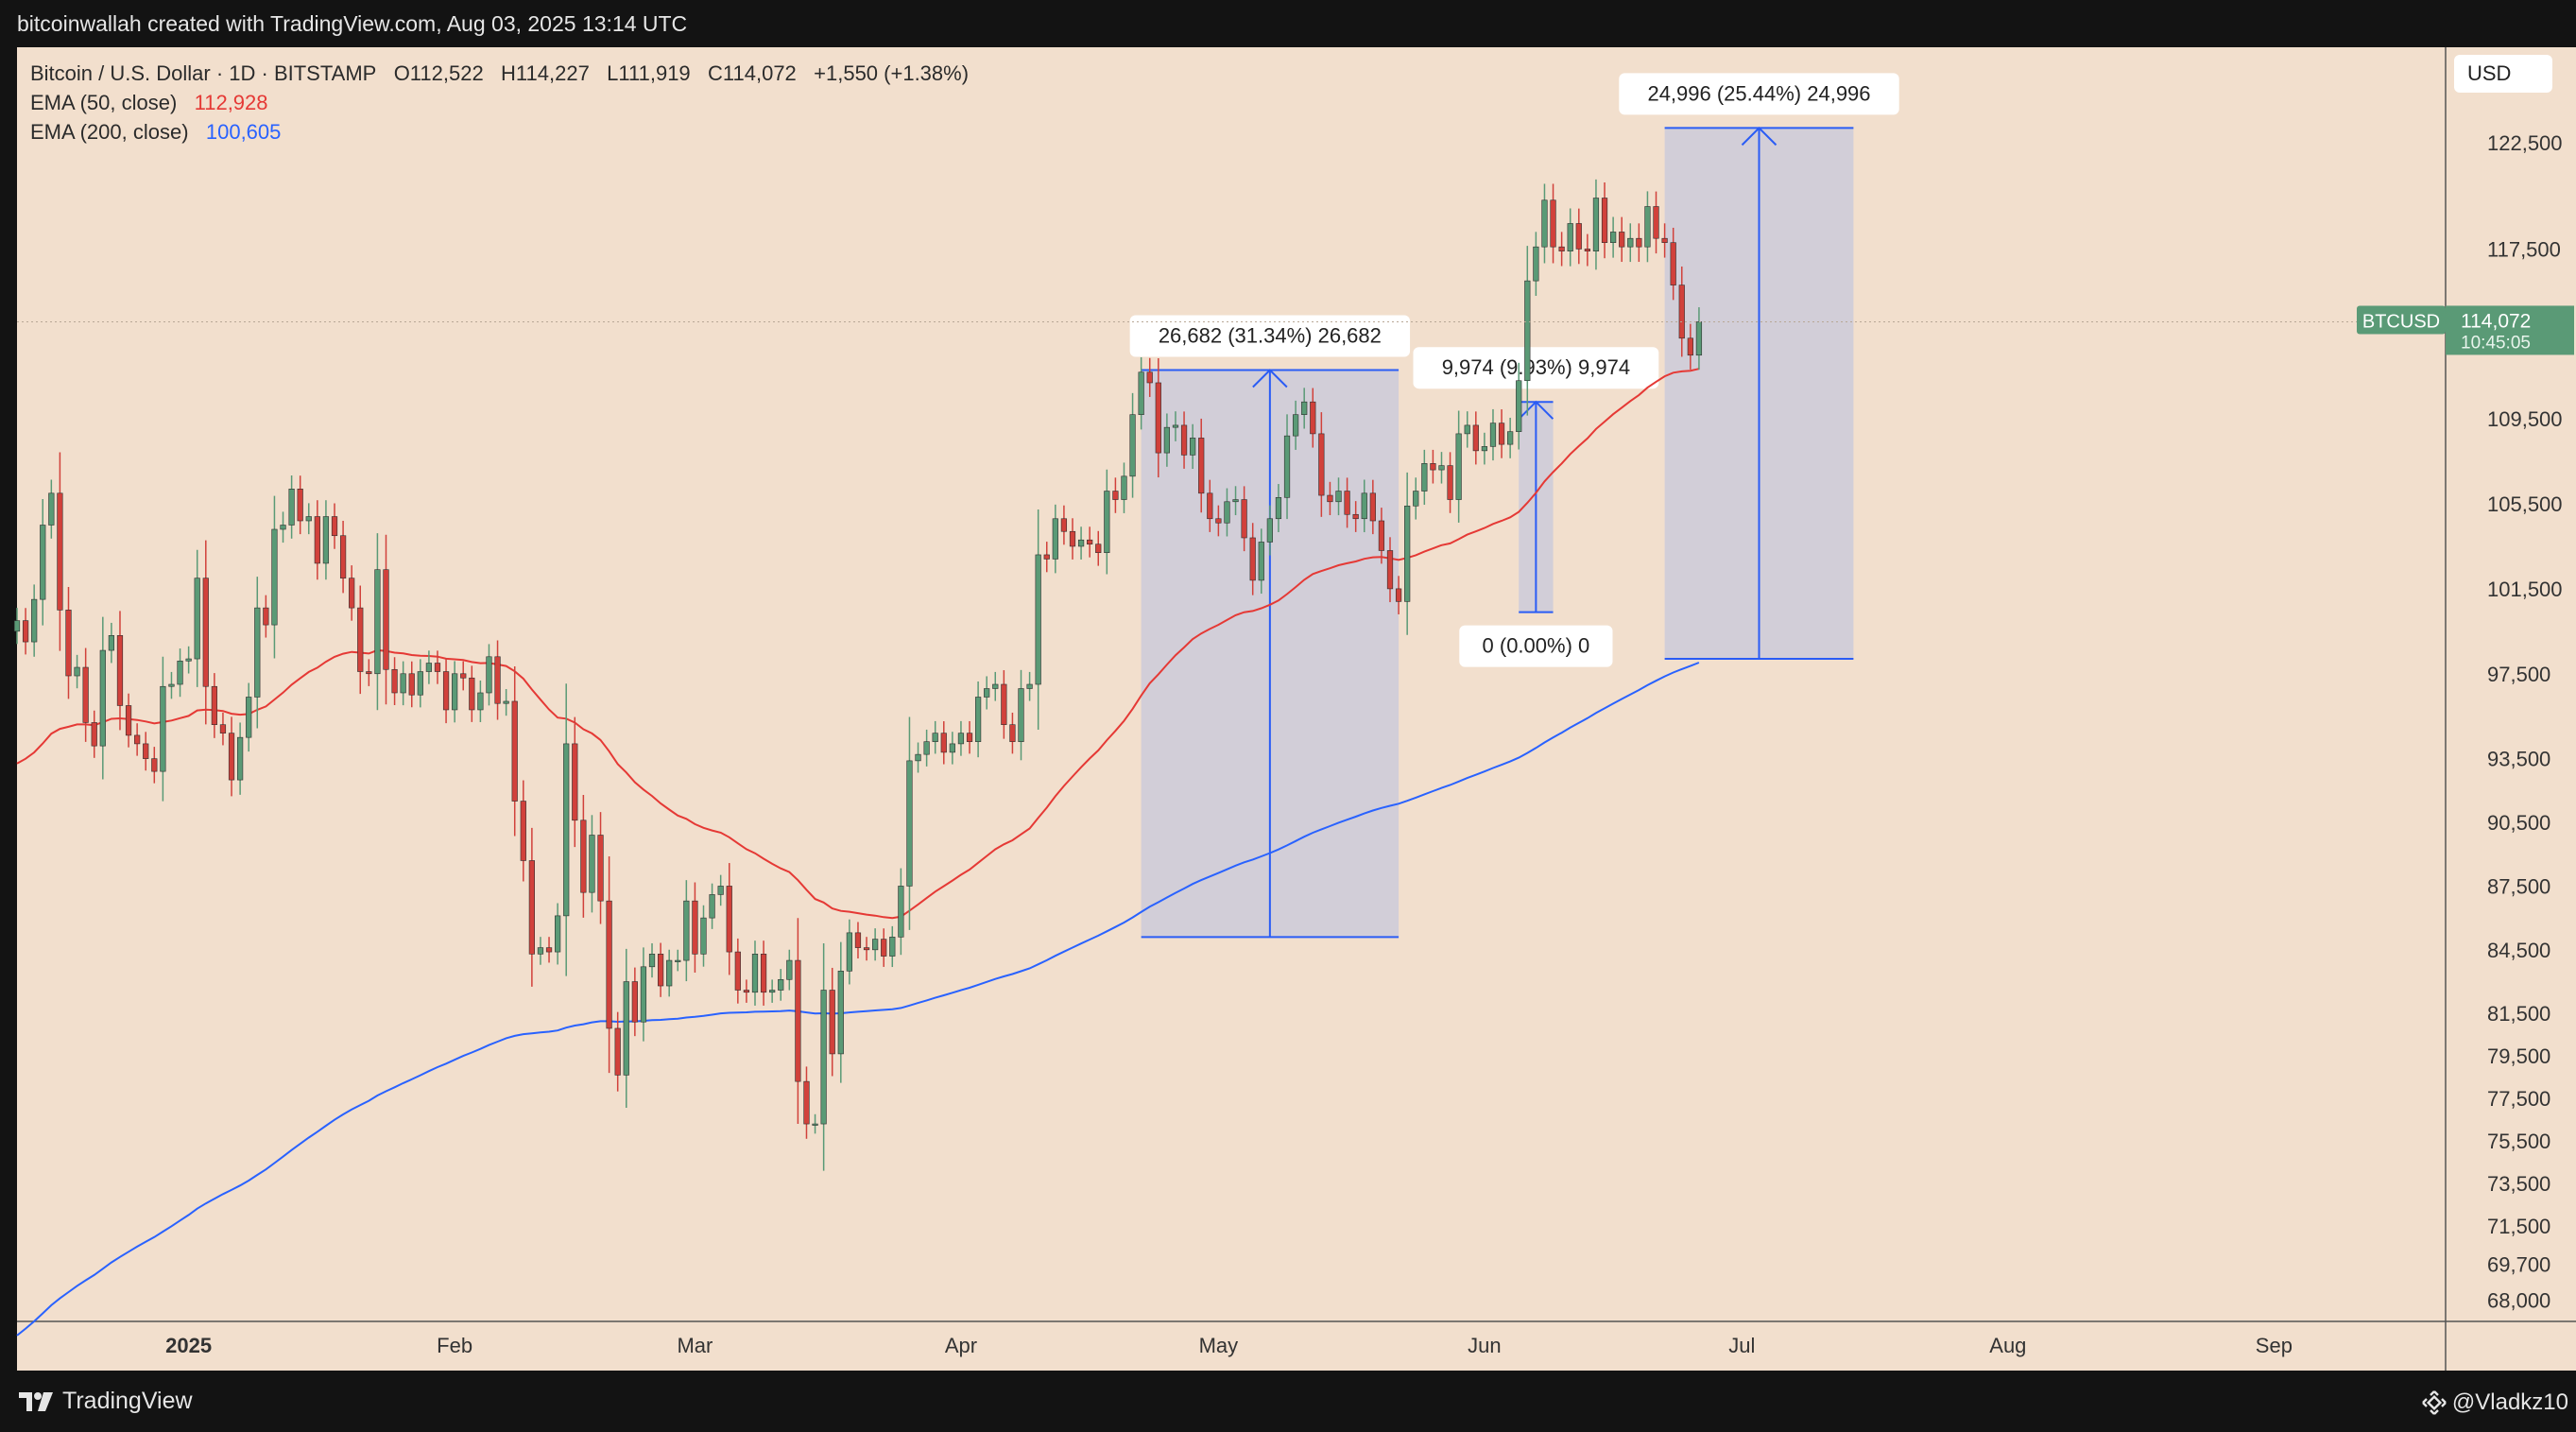  What do you see at coordinates (2518, 1226) in the screenshot?
I see `y-tick-label: 71,500` at bounding box center [2518, 1226].